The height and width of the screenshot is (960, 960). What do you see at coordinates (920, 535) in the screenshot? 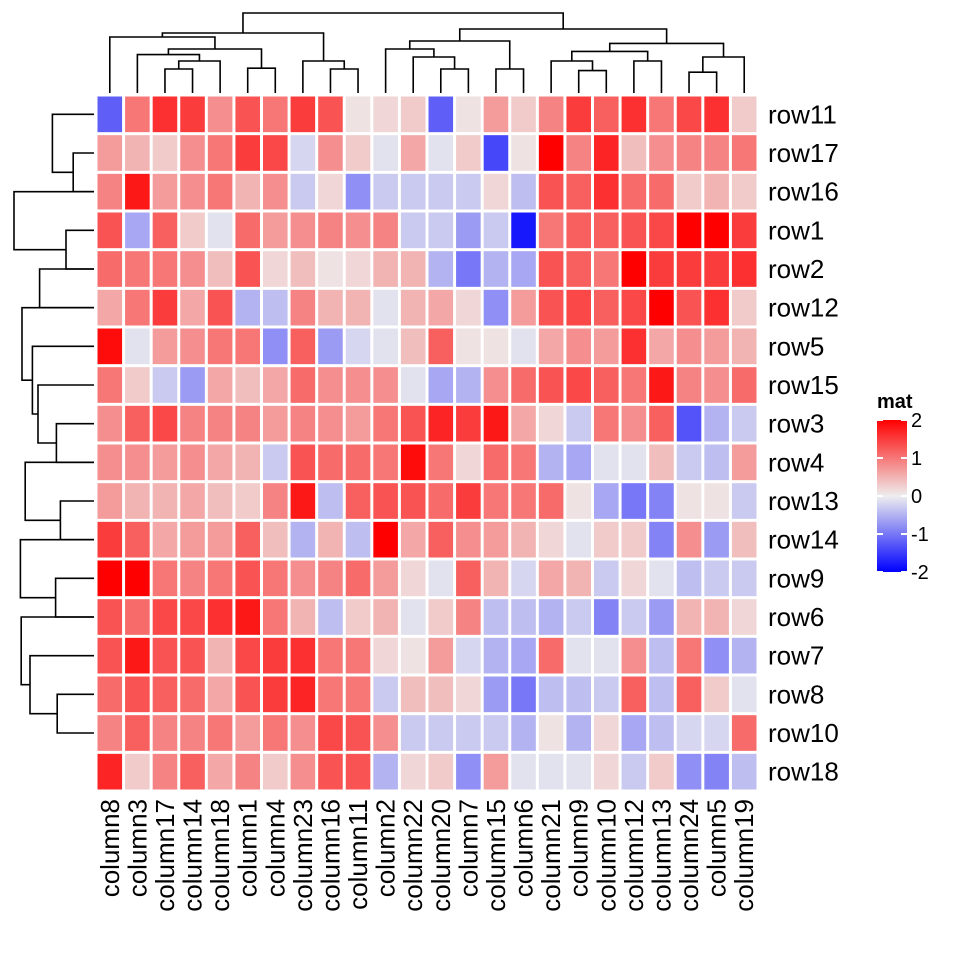
I see `legend-tick-label: -1` at bounding box center [920, 535].